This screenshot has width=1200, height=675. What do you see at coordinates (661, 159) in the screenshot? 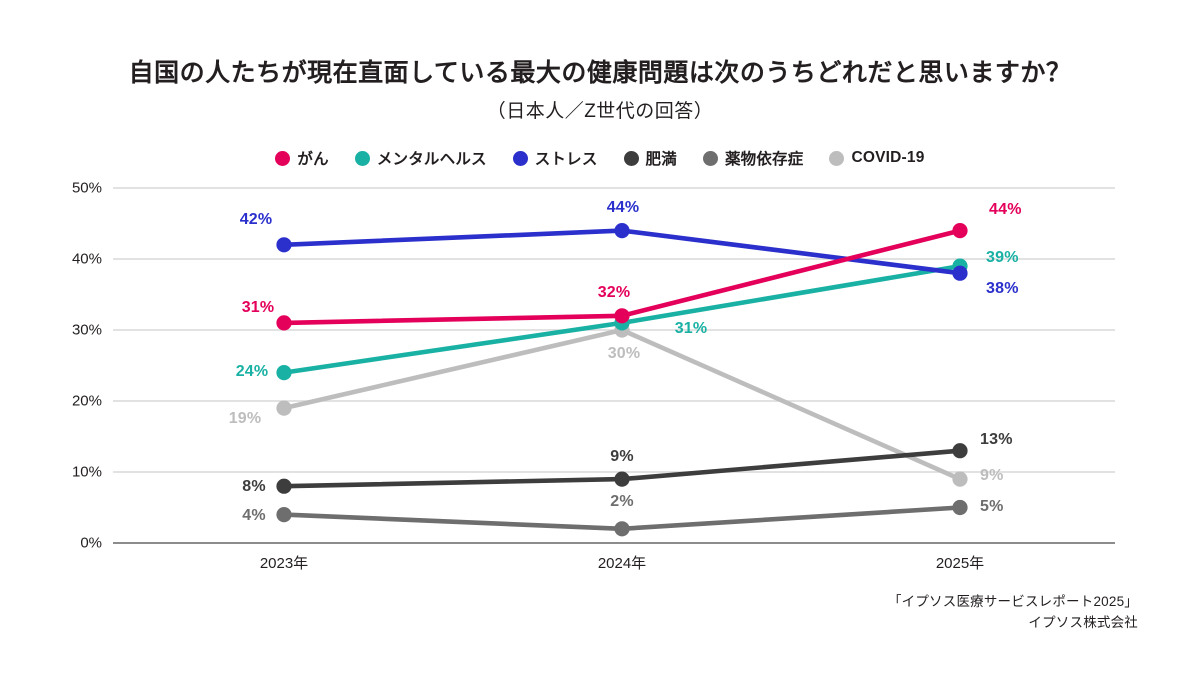
I see `legend-item-label: 肥満` at bounding box center [661, 159].